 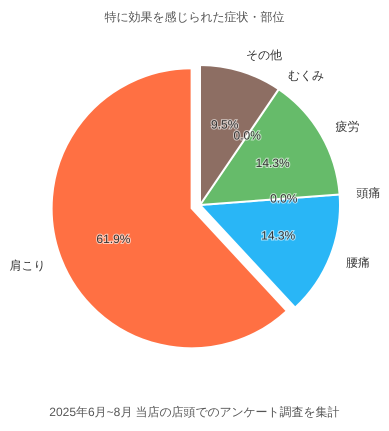 I want to click on chart-title: 特に効果を感じられた症状・部位, so click(x=194, y=17).